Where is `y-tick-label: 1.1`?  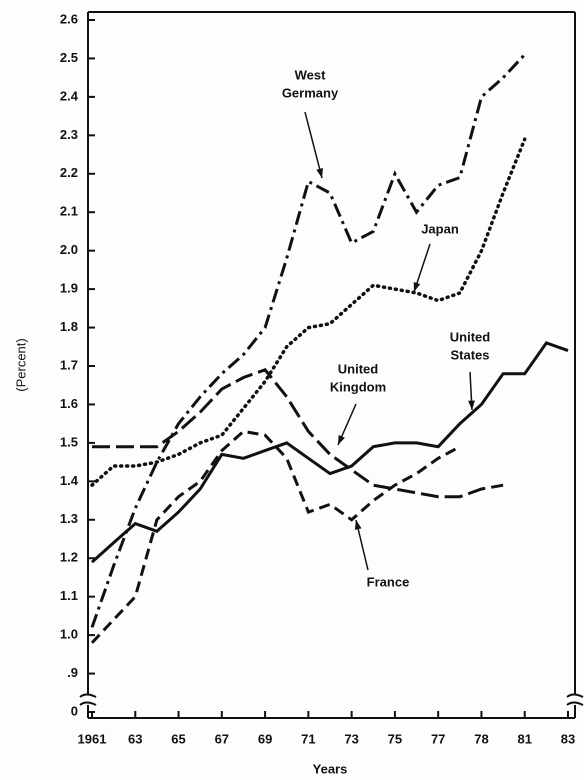 y-tick-label: 1.1 is located at coordinates (69, 595).